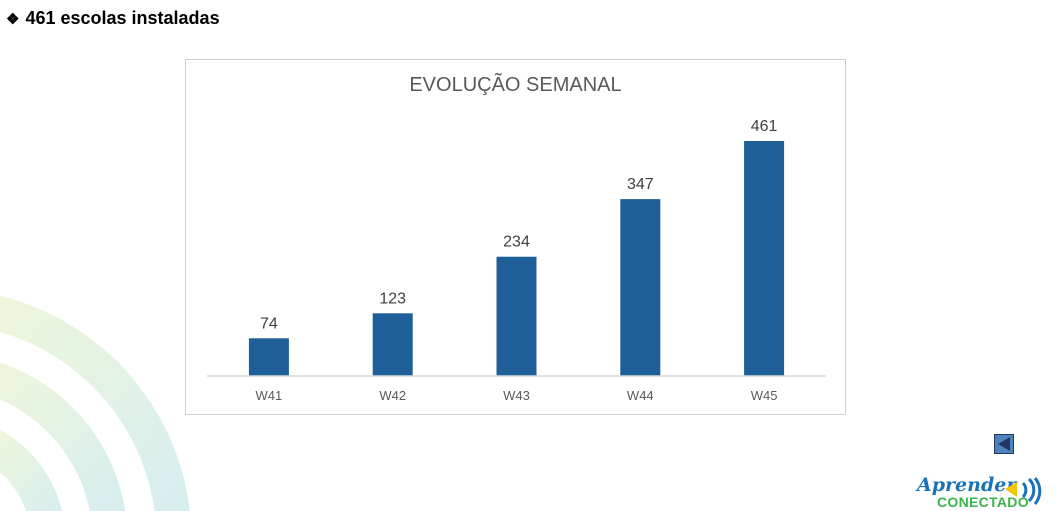 The width and height of the screenshot is (1060, 511). I want to click on logo-line1: Aprender, so click(967, 485).